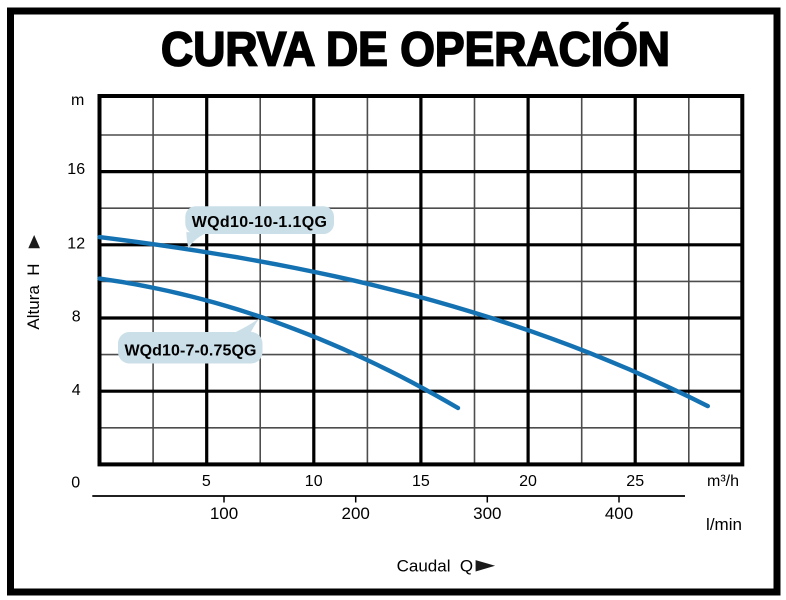  What do you see at coordinates (76, 244) in the screenshot?
I see `svg-text: 12` at bounding box center [76, 244].